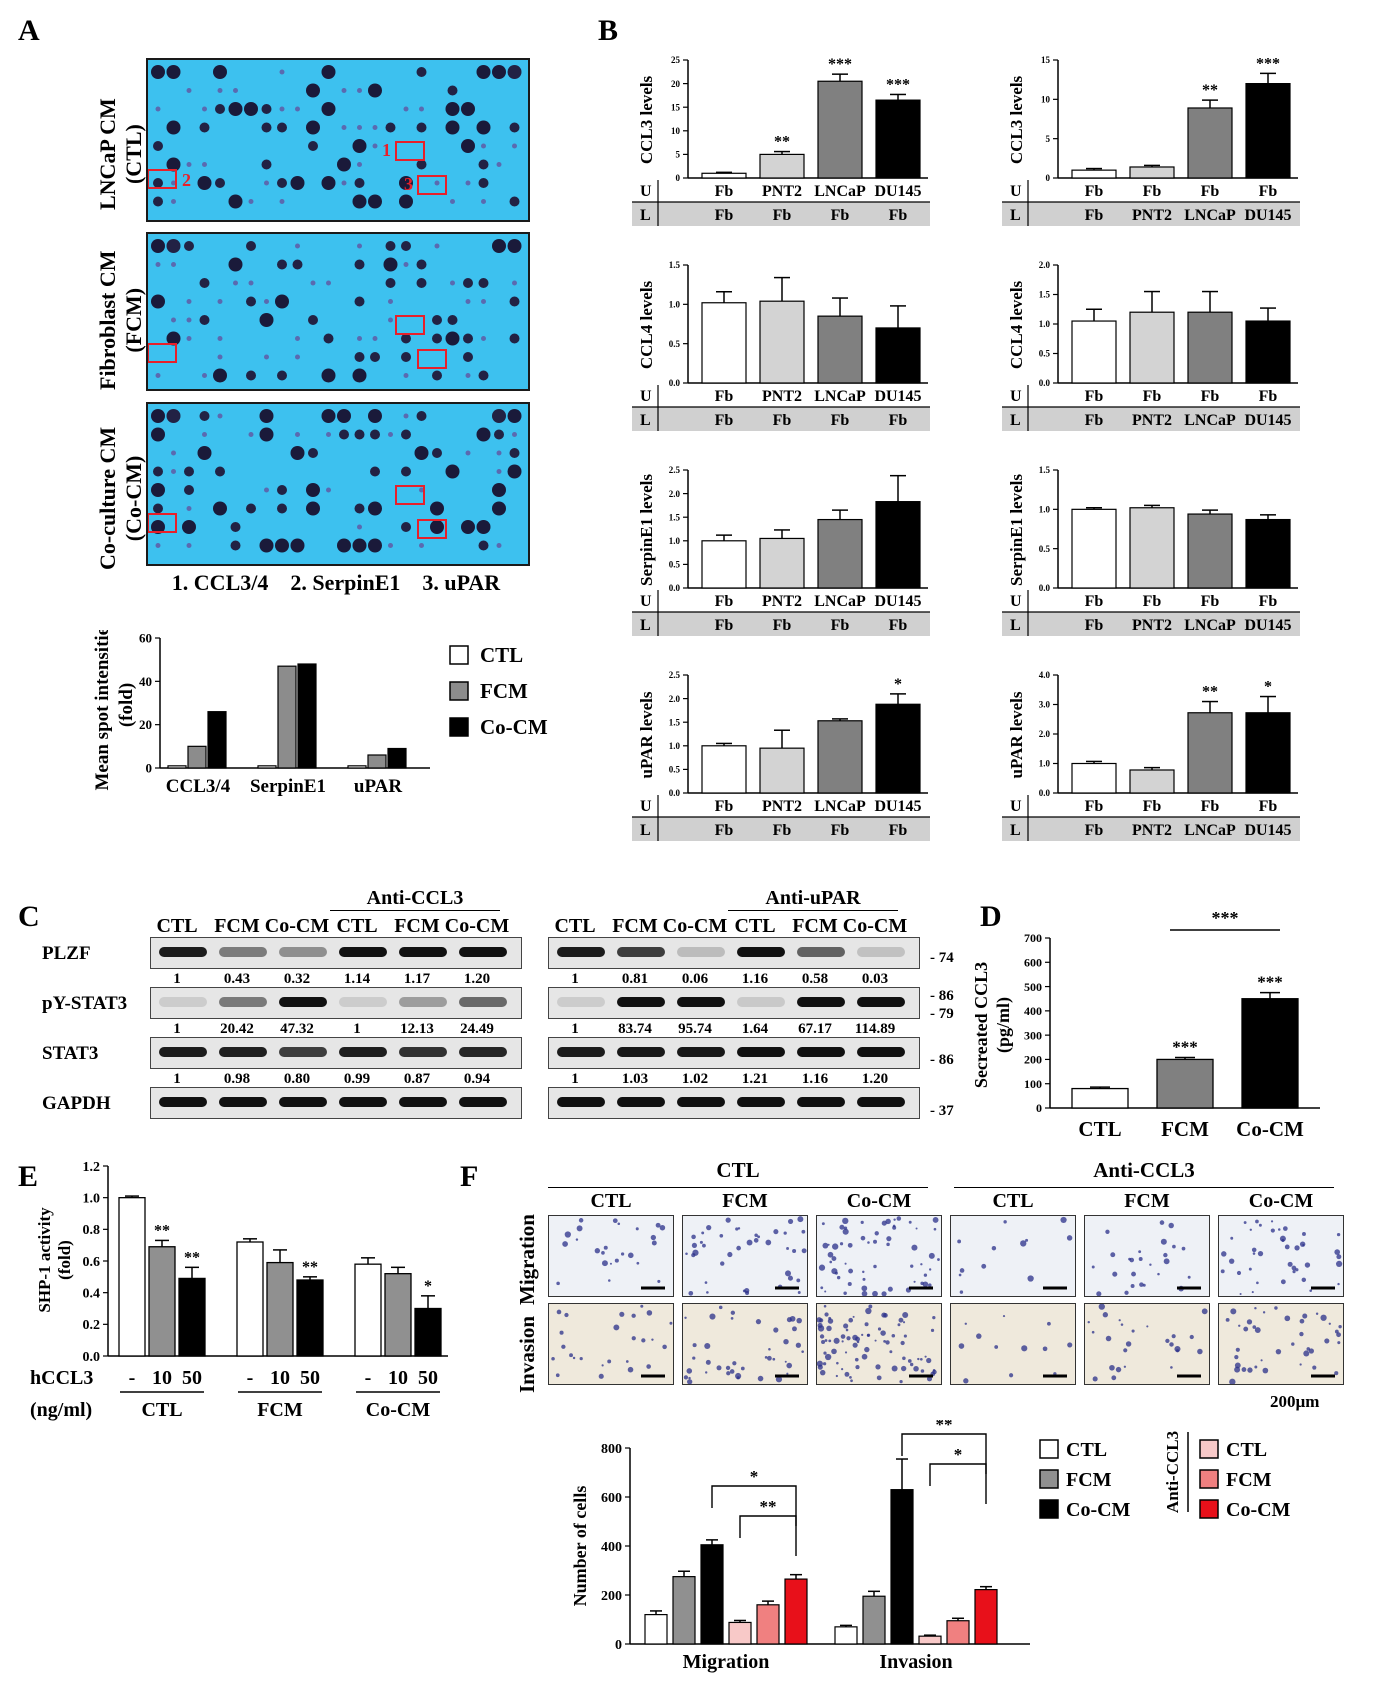 The image size is (1378, 1708). Describe the element at coordinates (1033, 1084) in the screenshot. I see `y-tick-label: 100` at that location.